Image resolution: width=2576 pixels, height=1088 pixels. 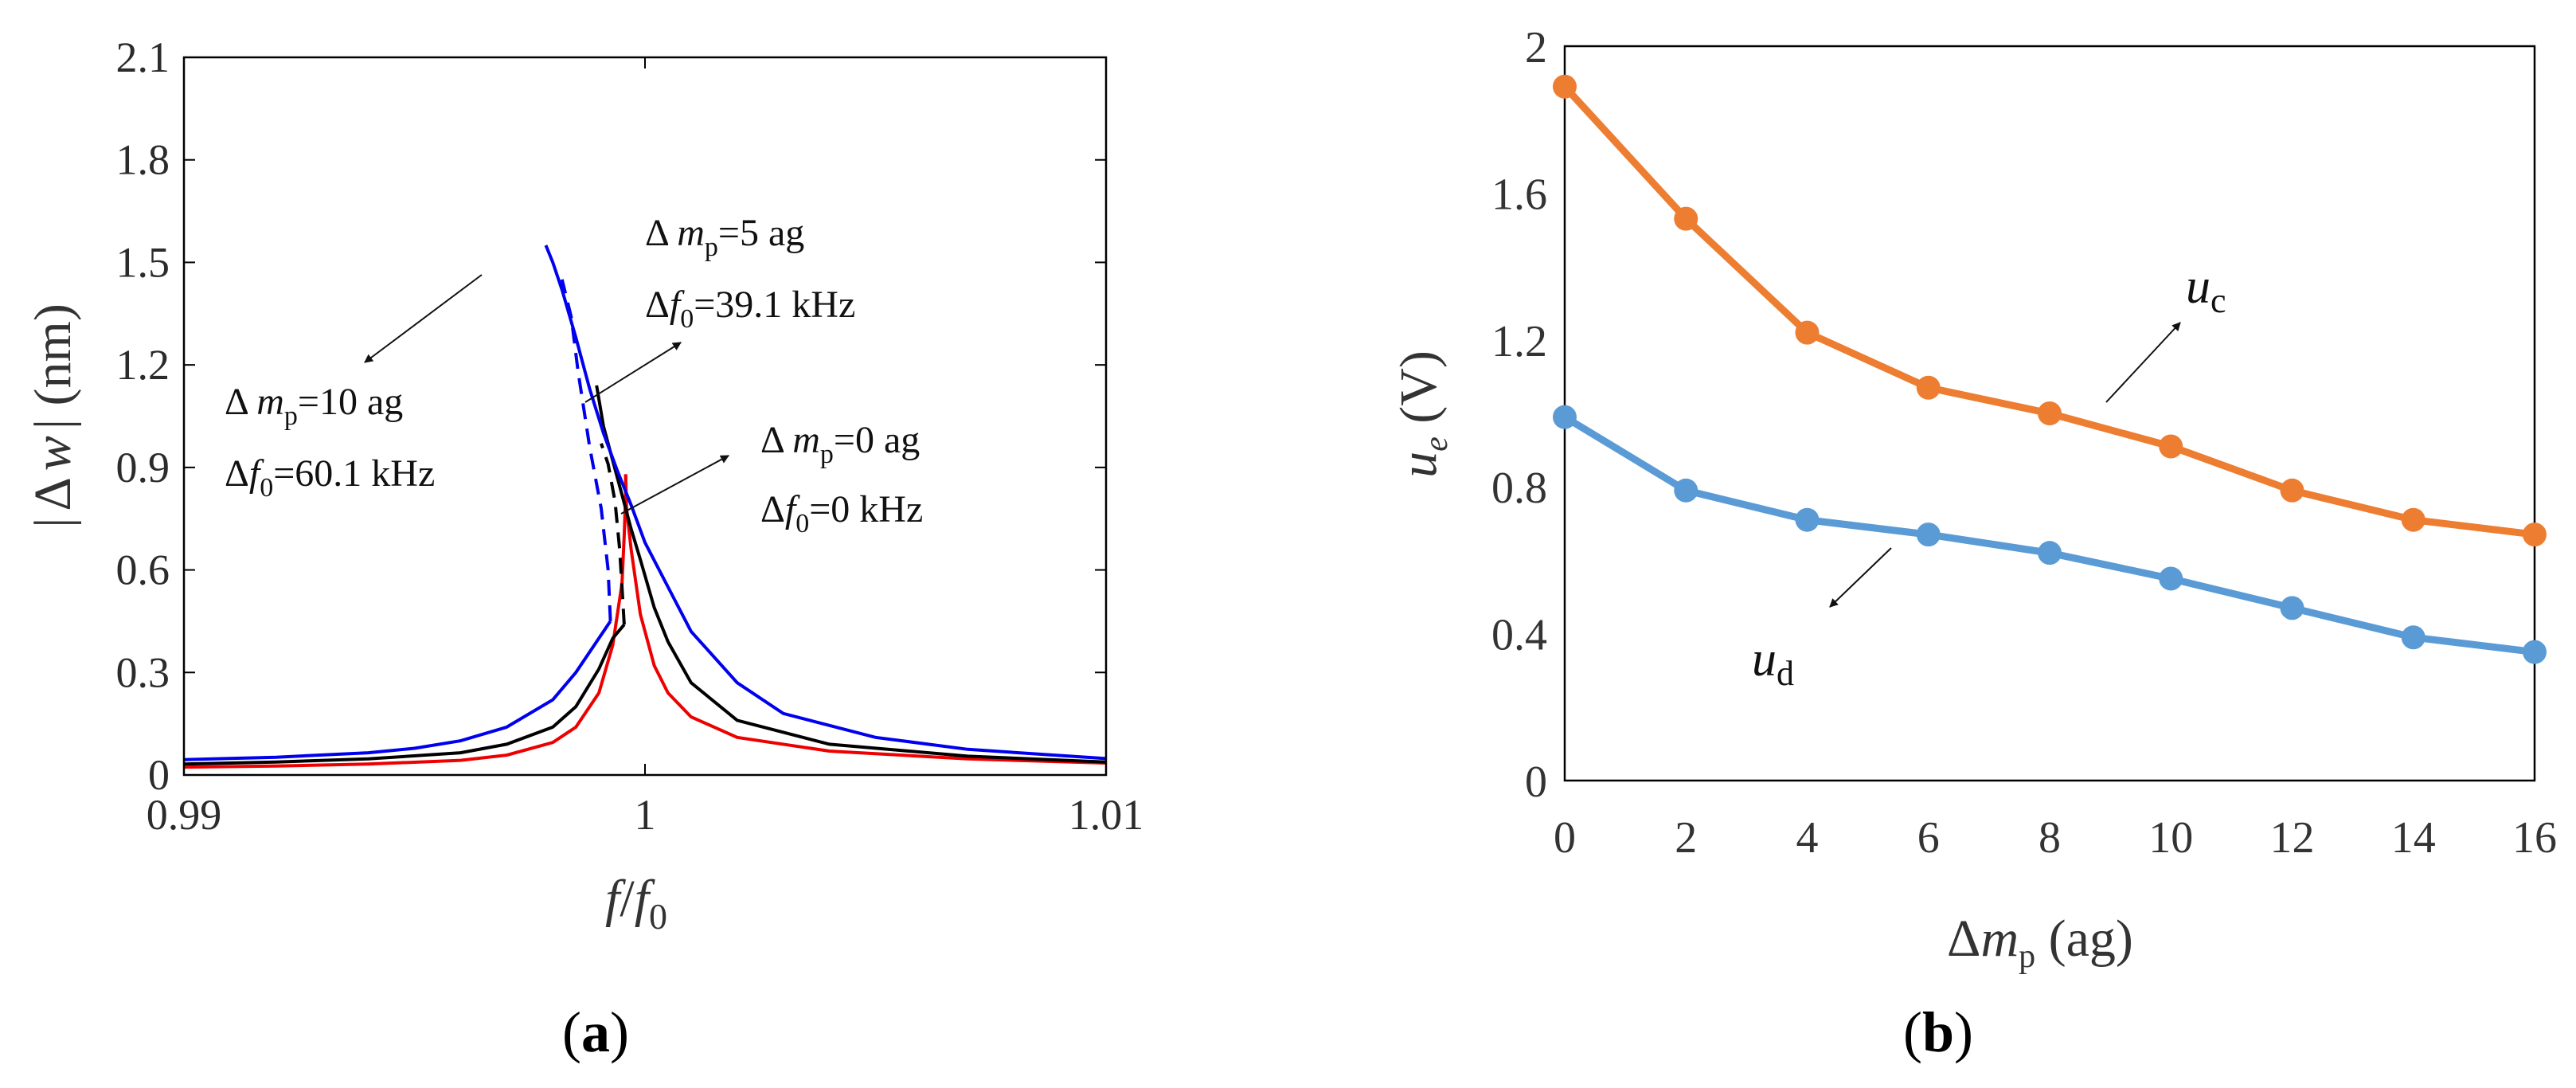 What do you see at coordinates (1519, 194) in the screenshot?
I see `panel-b-y-tick-label: 1.6` at bounding box center [1519, 194].